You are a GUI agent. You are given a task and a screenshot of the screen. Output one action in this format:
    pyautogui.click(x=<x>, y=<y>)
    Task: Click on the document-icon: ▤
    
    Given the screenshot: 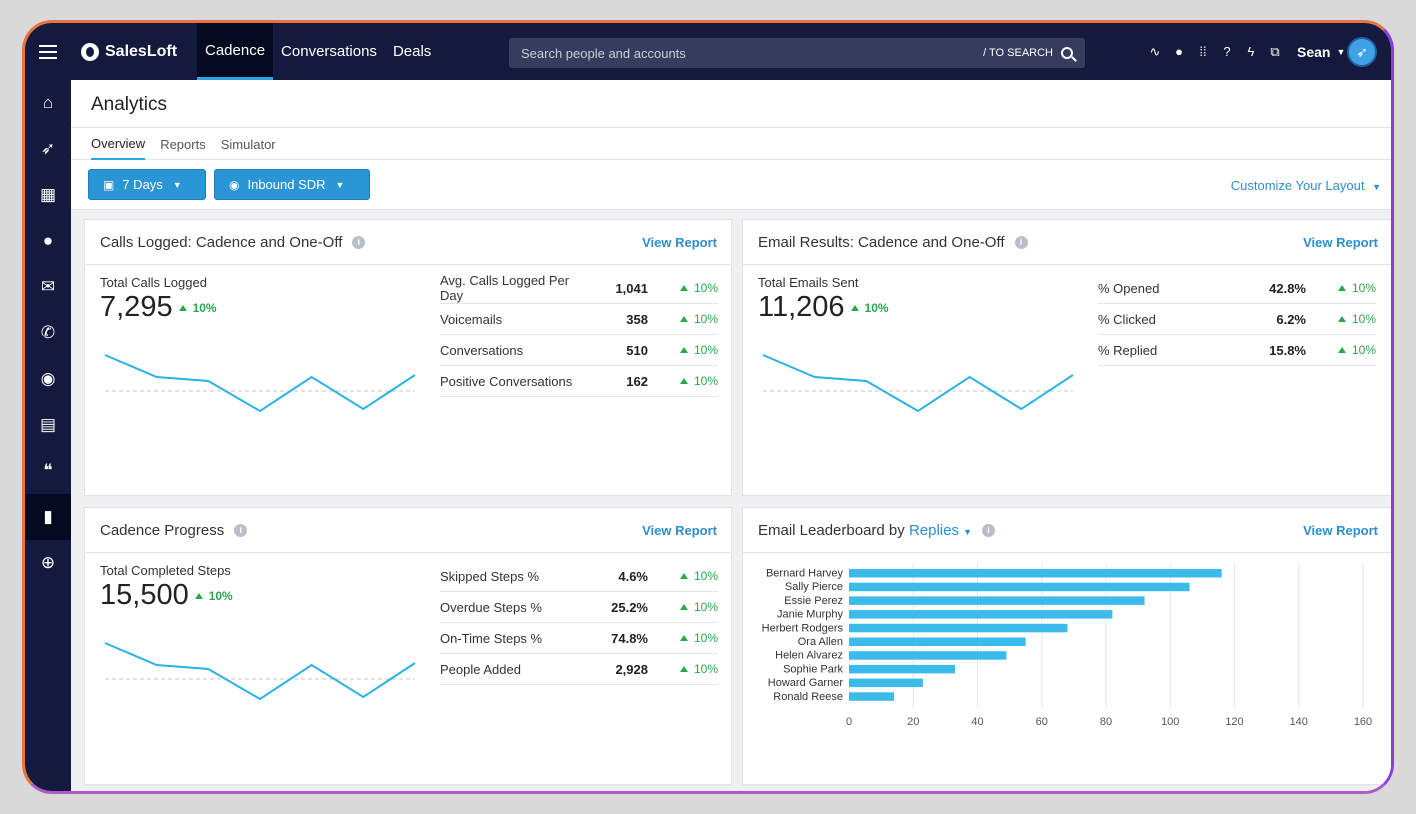 What is the action you would take?
    pyautogui.click(x=48, y=424)
    